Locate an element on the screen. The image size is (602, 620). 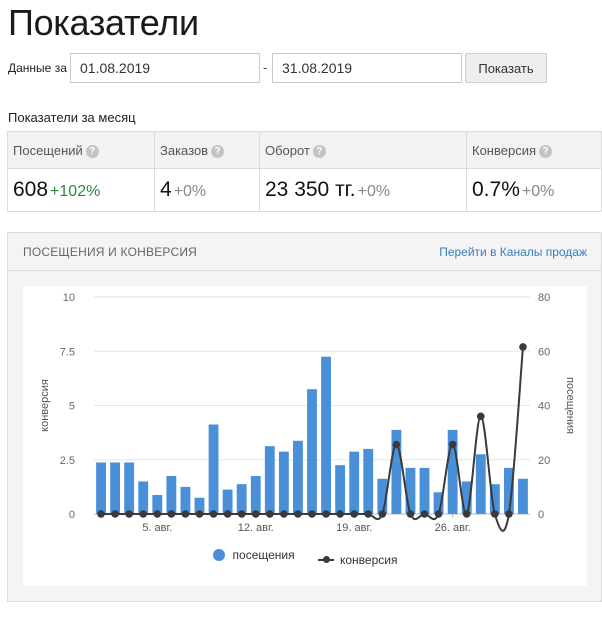
y-left-tick-label: 10 is located at coordinates (69, 298).